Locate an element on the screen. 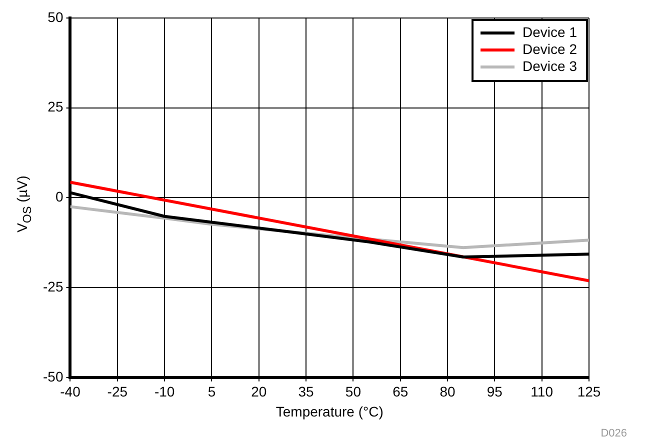  x-tick-label: 80 is located at coordinates (448, 392).